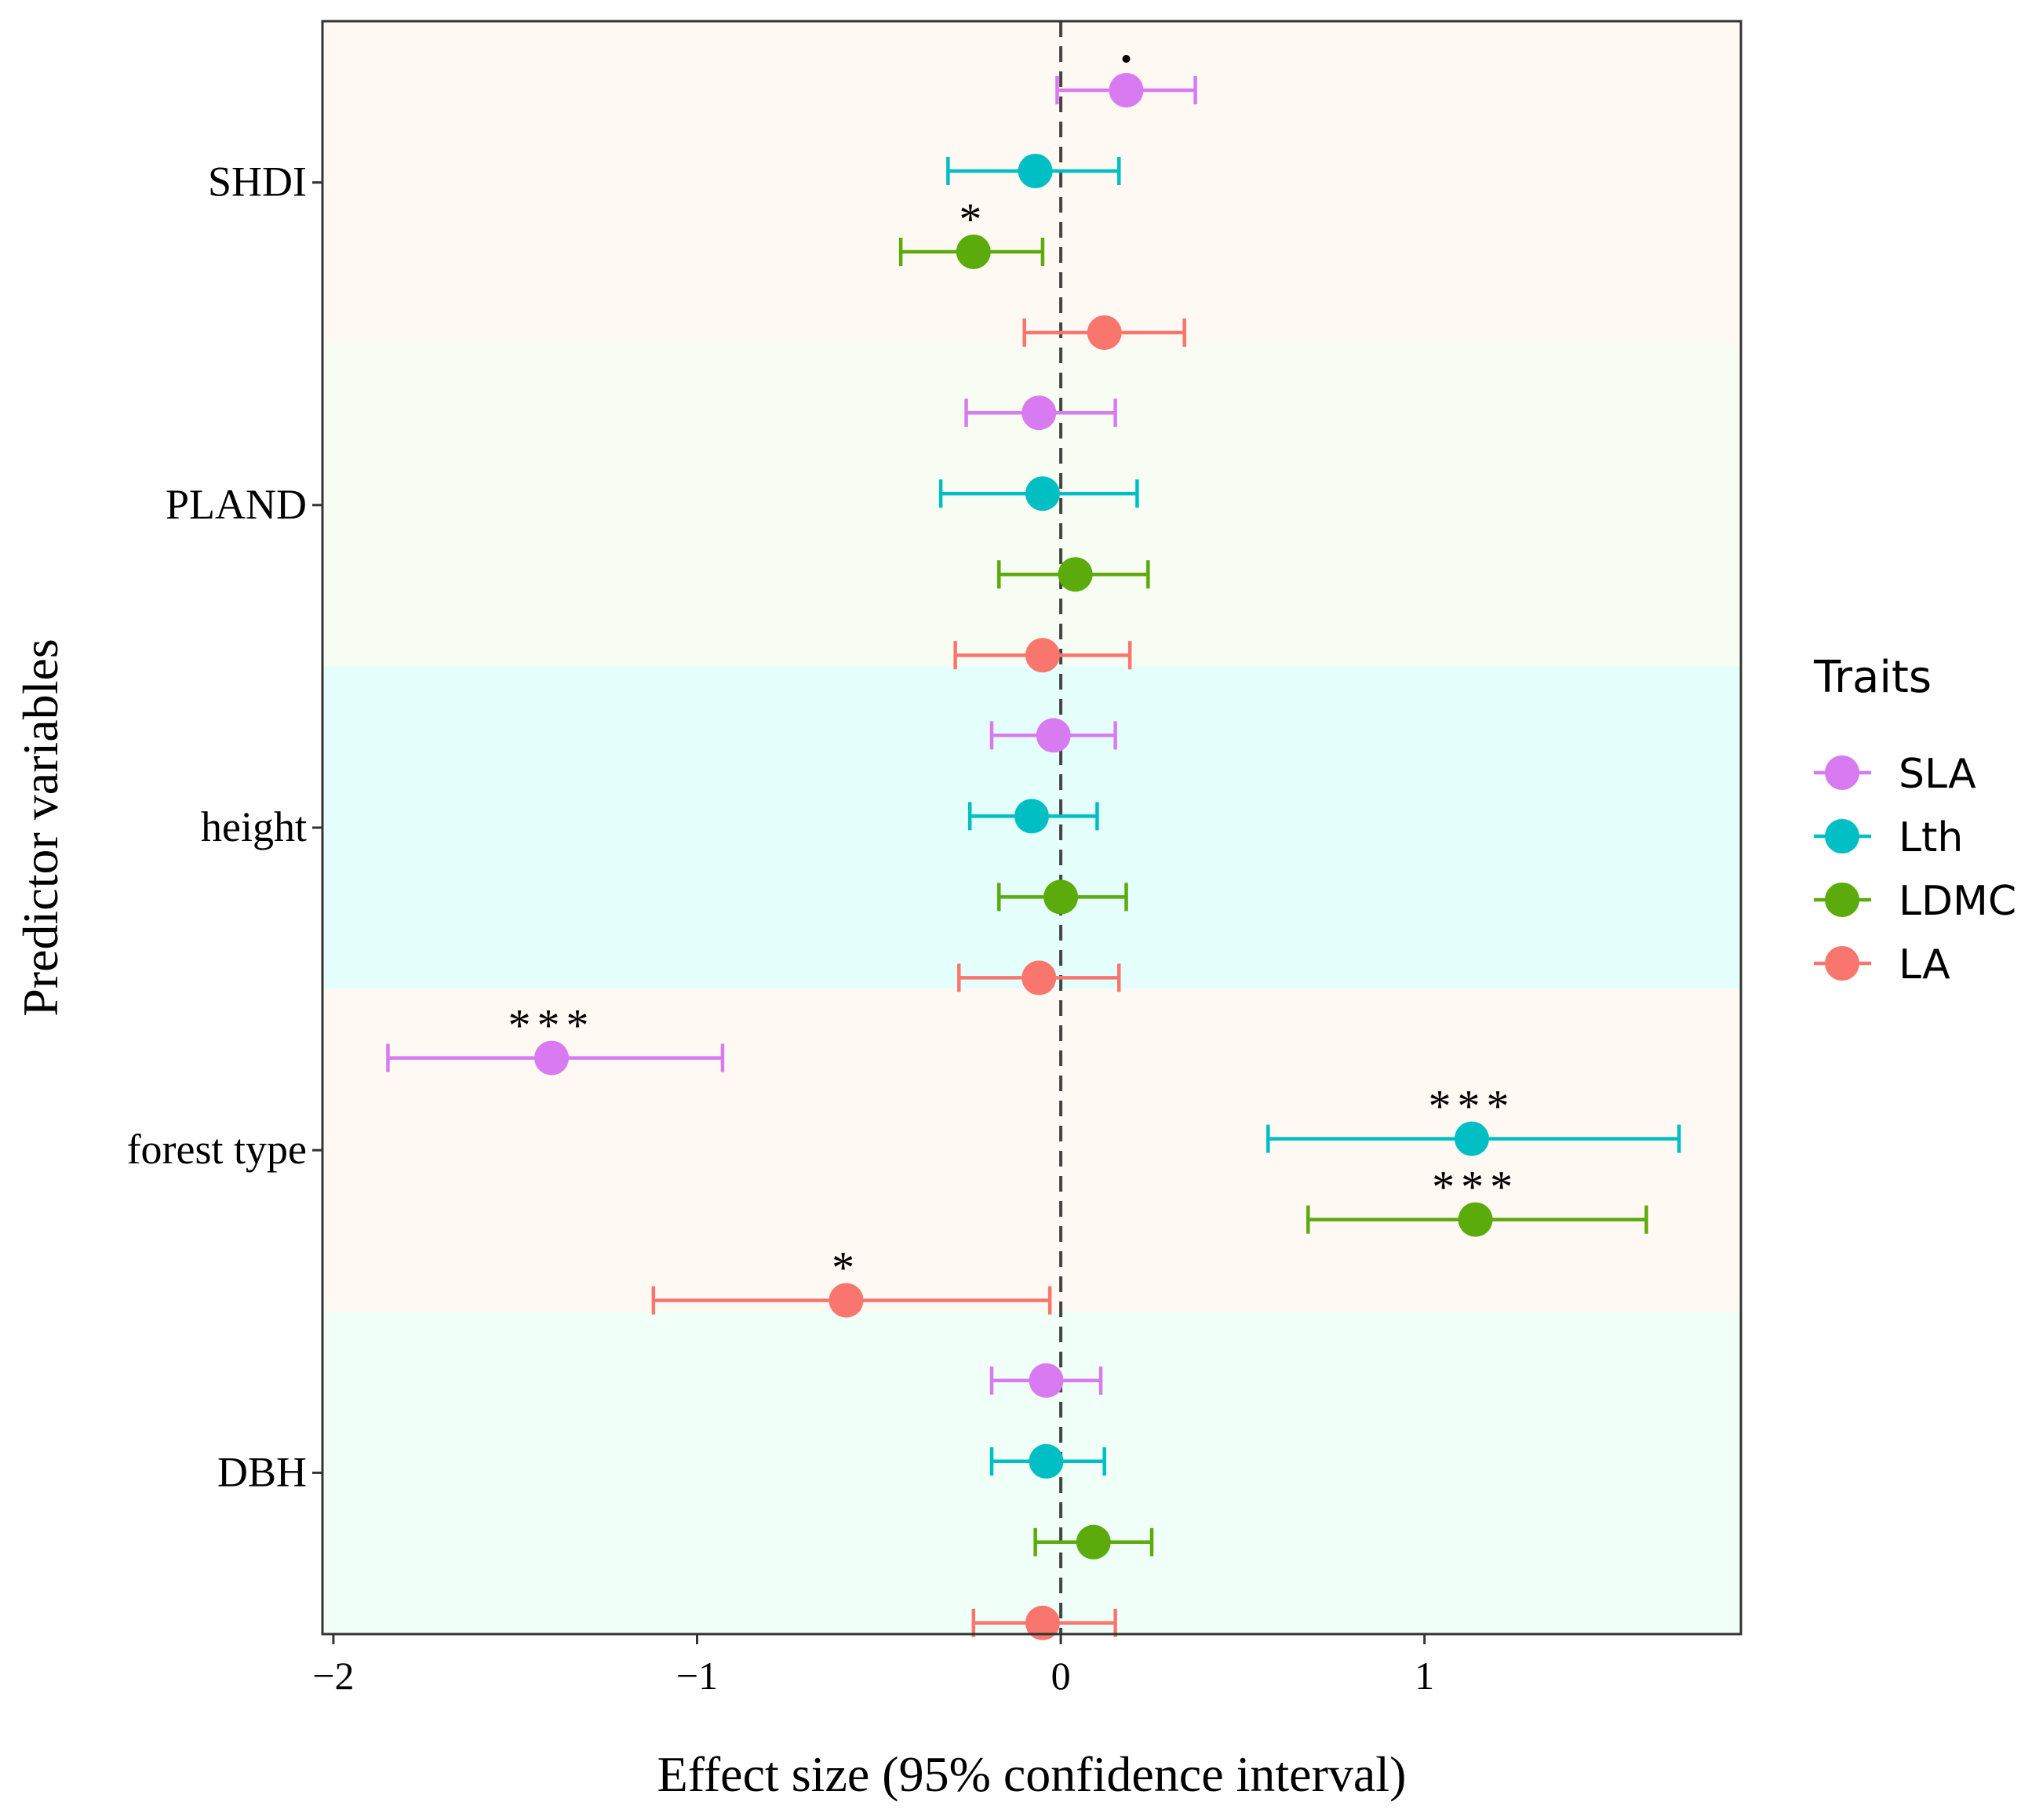  Describe the element at coordinates (254, 826) in the screenshot. I see `y-tick-label: height` at that location.